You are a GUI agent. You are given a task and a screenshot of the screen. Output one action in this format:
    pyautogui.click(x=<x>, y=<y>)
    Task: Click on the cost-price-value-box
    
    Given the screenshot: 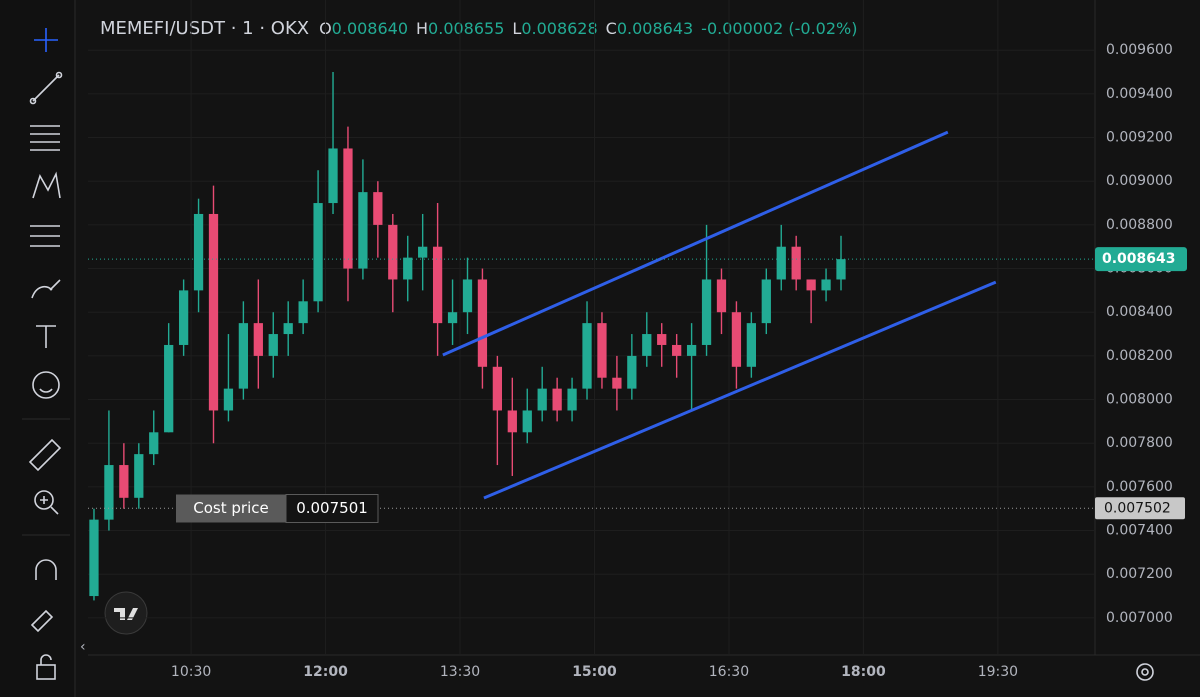 What is the action you would take?
    pyautogui.click(x=332, y=508)
    